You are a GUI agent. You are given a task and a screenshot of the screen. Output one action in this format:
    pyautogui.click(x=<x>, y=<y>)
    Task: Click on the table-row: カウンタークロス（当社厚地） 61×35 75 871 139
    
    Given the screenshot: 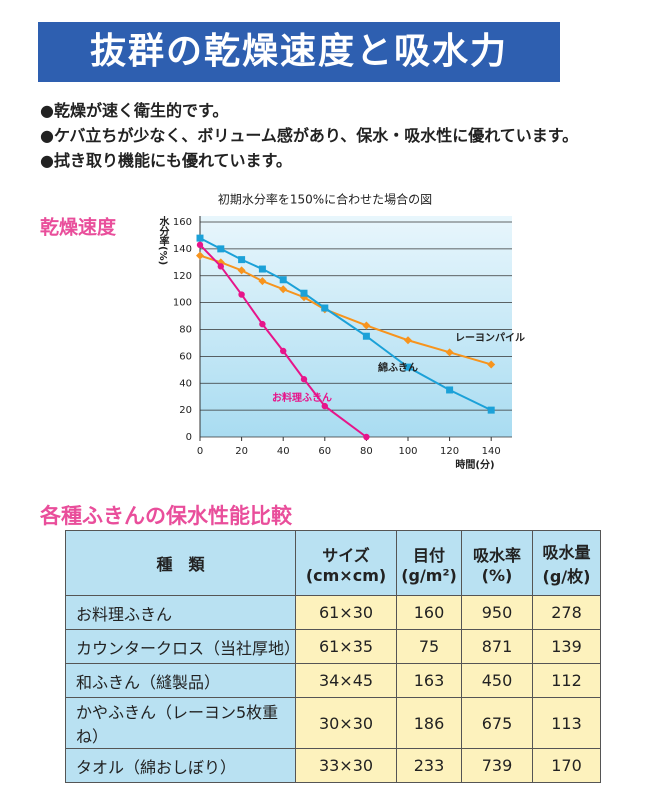 What is the action you would take?
    pyautogui.click(x=333, y=646)
    